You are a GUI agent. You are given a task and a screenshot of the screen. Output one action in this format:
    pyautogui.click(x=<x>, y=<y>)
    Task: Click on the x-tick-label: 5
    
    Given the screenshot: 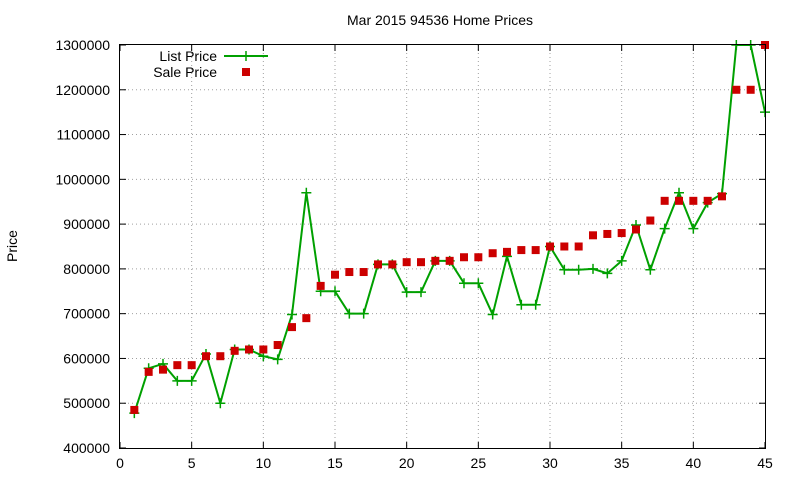 What is the action you would take?
    pyautogui.click(x=192, y=463)
    